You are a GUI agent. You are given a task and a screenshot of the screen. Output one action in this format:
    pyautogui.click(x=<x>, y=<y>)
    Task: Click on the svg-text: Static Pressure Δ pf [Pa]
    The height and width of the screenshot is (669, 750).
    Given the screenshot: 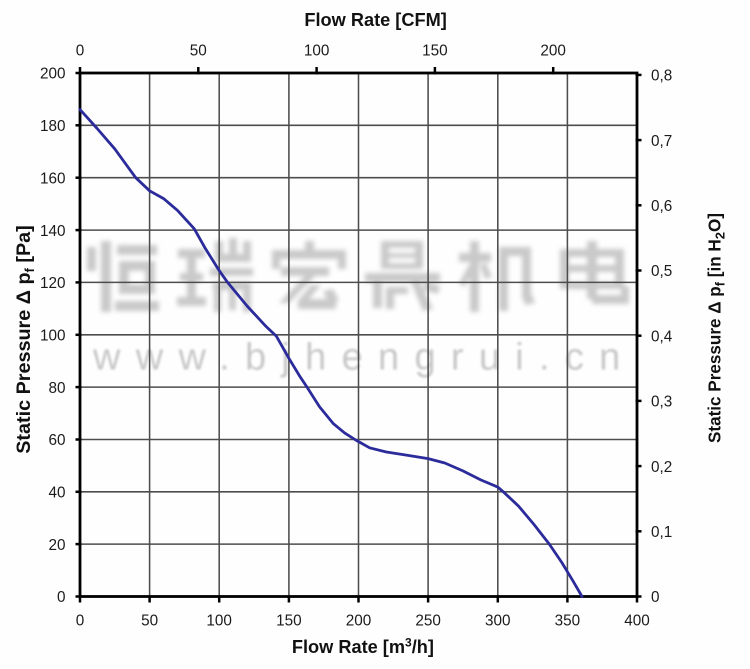 What is the action you would take?
    pyautogui.click(x=25, y=339)
    